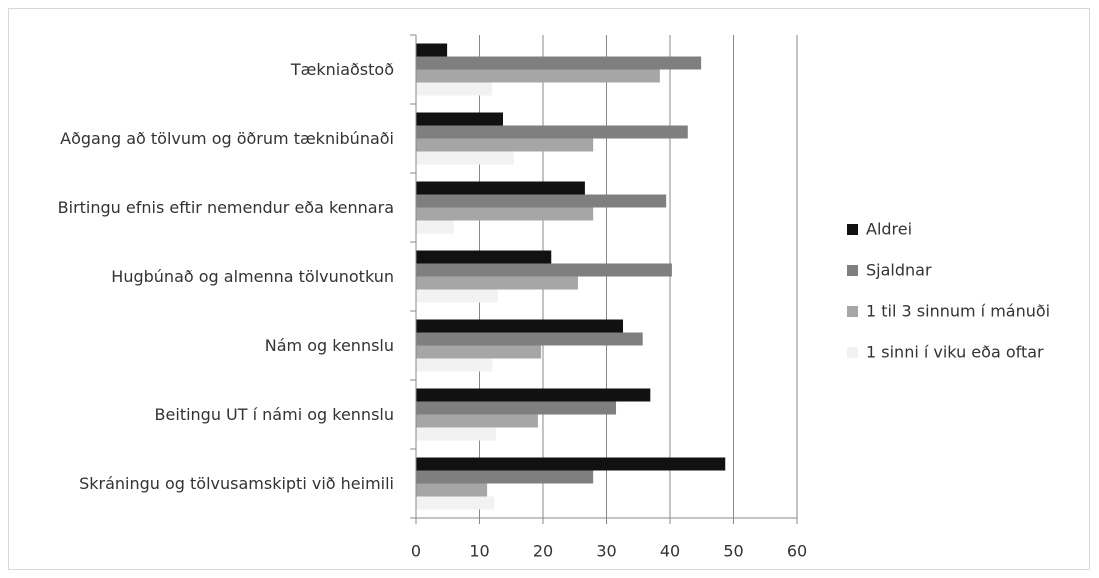  Describe the element at coordinates (797, 551) in the screenshot. I see `x-tick-label: 60` at that location.